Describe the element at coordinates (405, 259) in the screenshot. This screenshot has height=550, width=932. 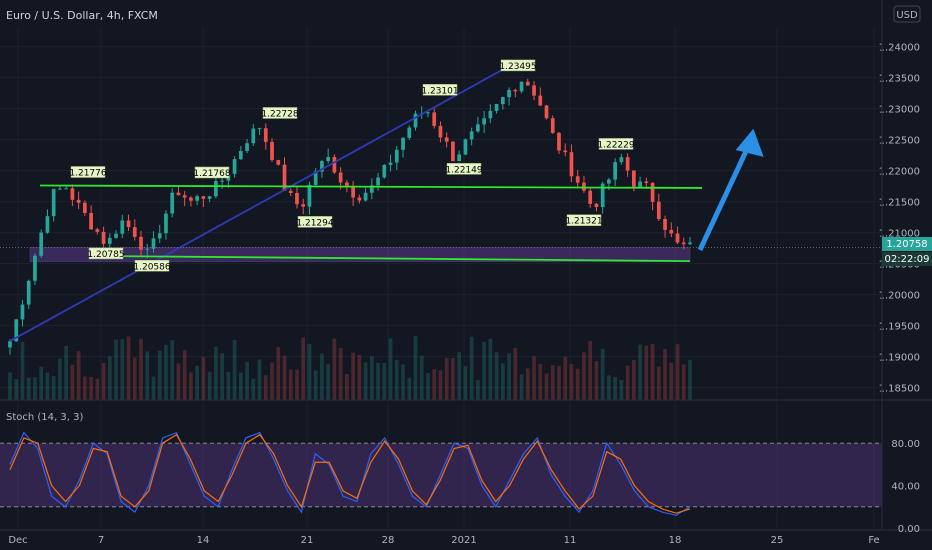
I see `support-line` at that location.